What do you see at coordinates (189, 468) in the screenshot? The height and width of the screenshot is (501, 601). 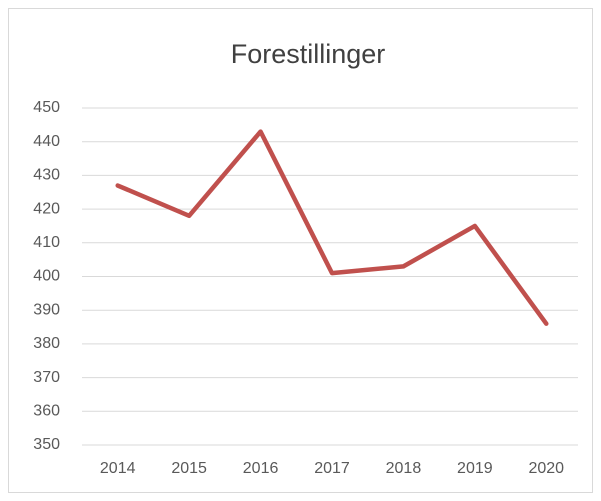 I see `x-tick-label: 2015` at bounding box center [189, 468].